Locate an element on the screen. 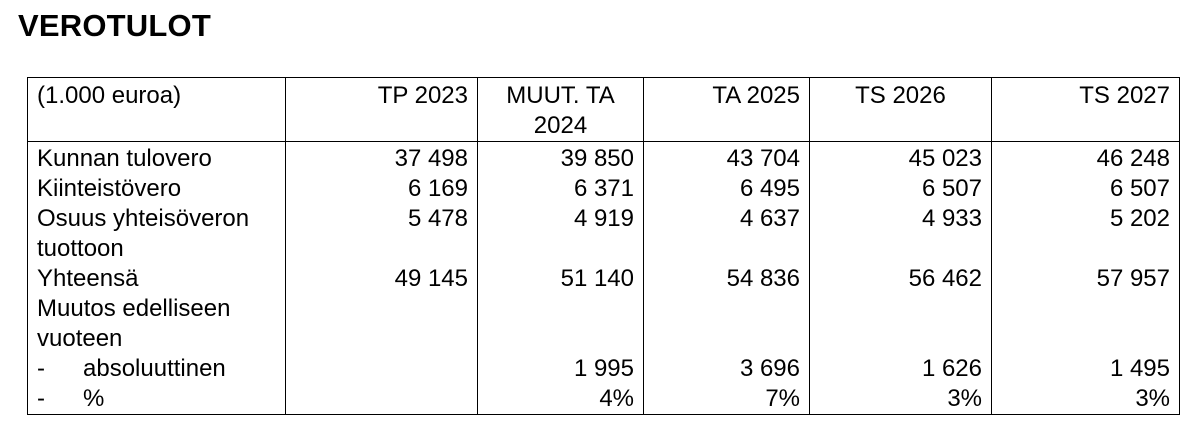 Image resolution: width=1200 pixels, height=422 pixels. row-label: absoluuttinen is located at coordinates (154, 368).